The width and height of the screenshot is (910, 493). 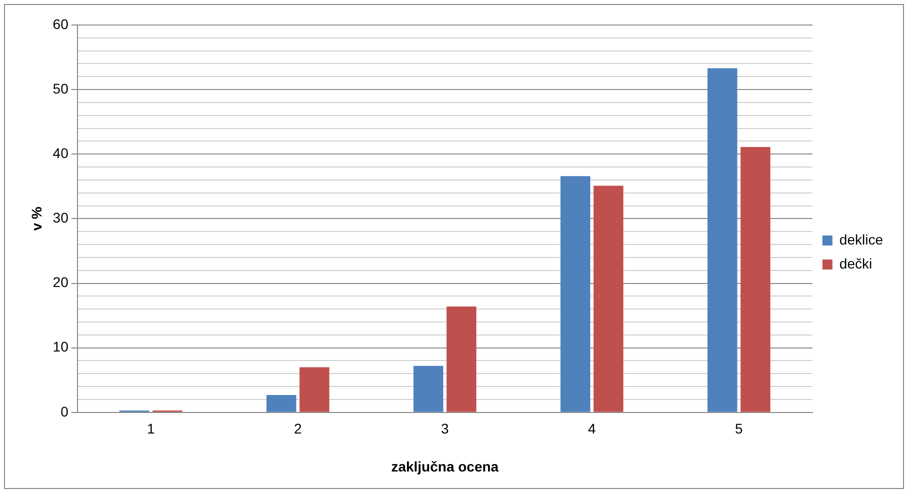 I want to click on y-tick-label: 0, so click(x=64, y=411).